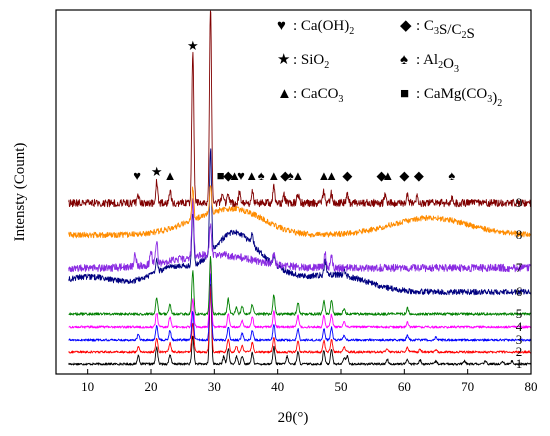 Image resolution: width=550 pixels, height=436 pixels. What do you see at coordinates (214, 386) in the screenshot?
I see `x-tick-label: 30` at bounding box center [214, 386].